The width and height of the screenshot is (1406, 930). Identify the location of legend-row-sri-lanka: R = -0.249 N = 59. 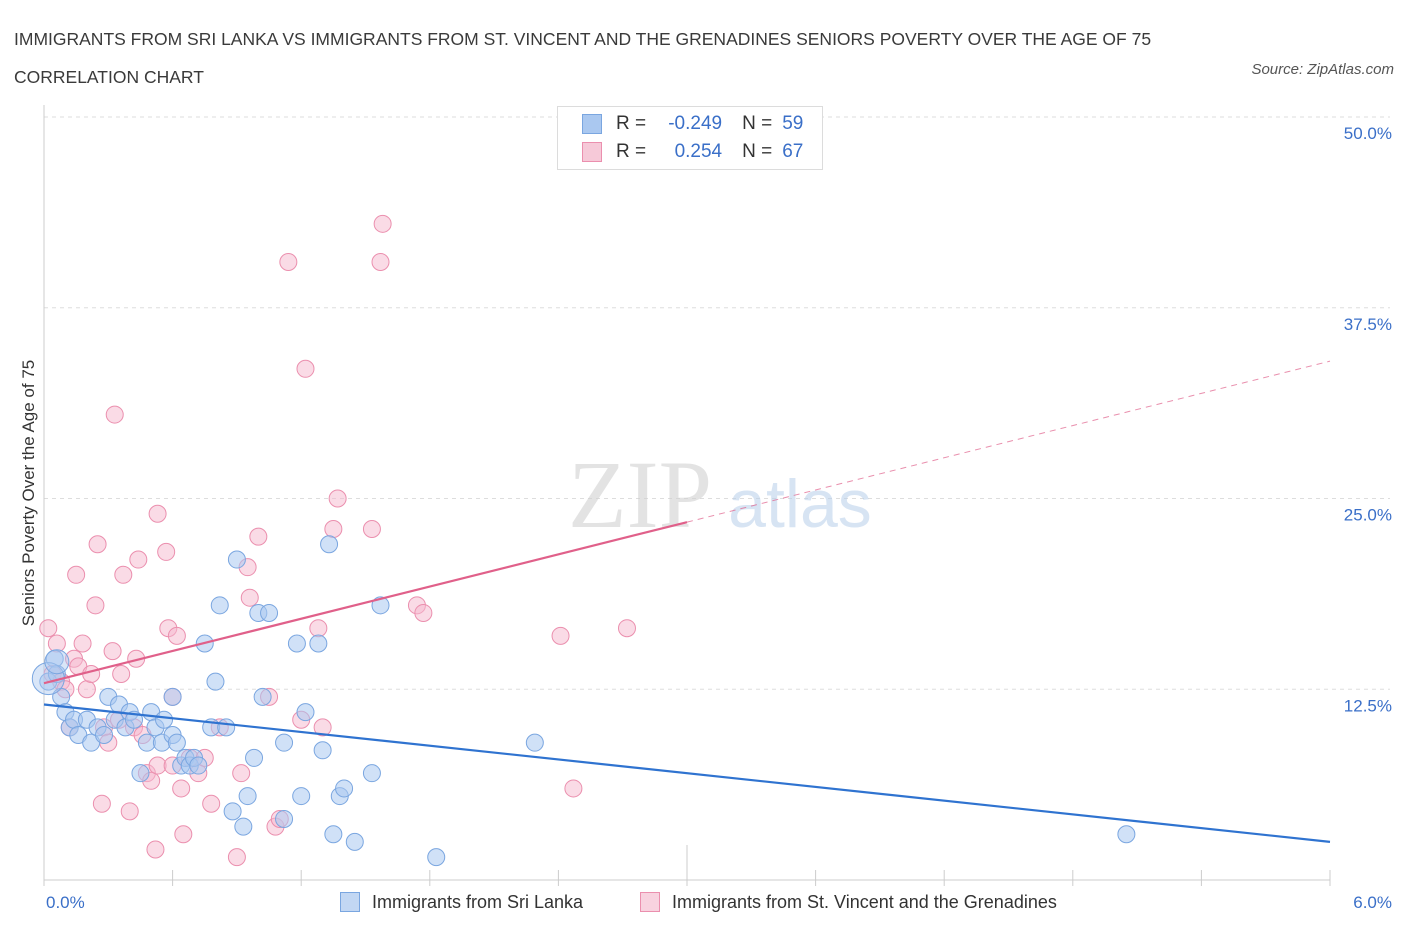
(692, 124).